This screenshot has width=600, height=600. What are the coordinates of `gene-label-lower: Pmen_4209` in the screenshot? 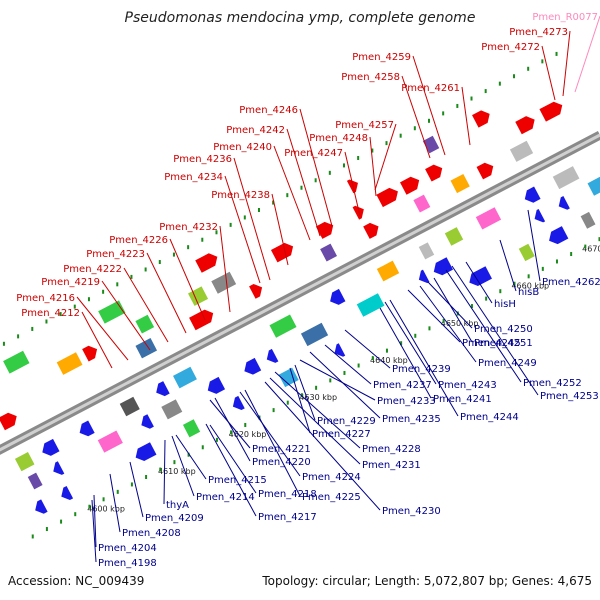 It's located at (174, 518).